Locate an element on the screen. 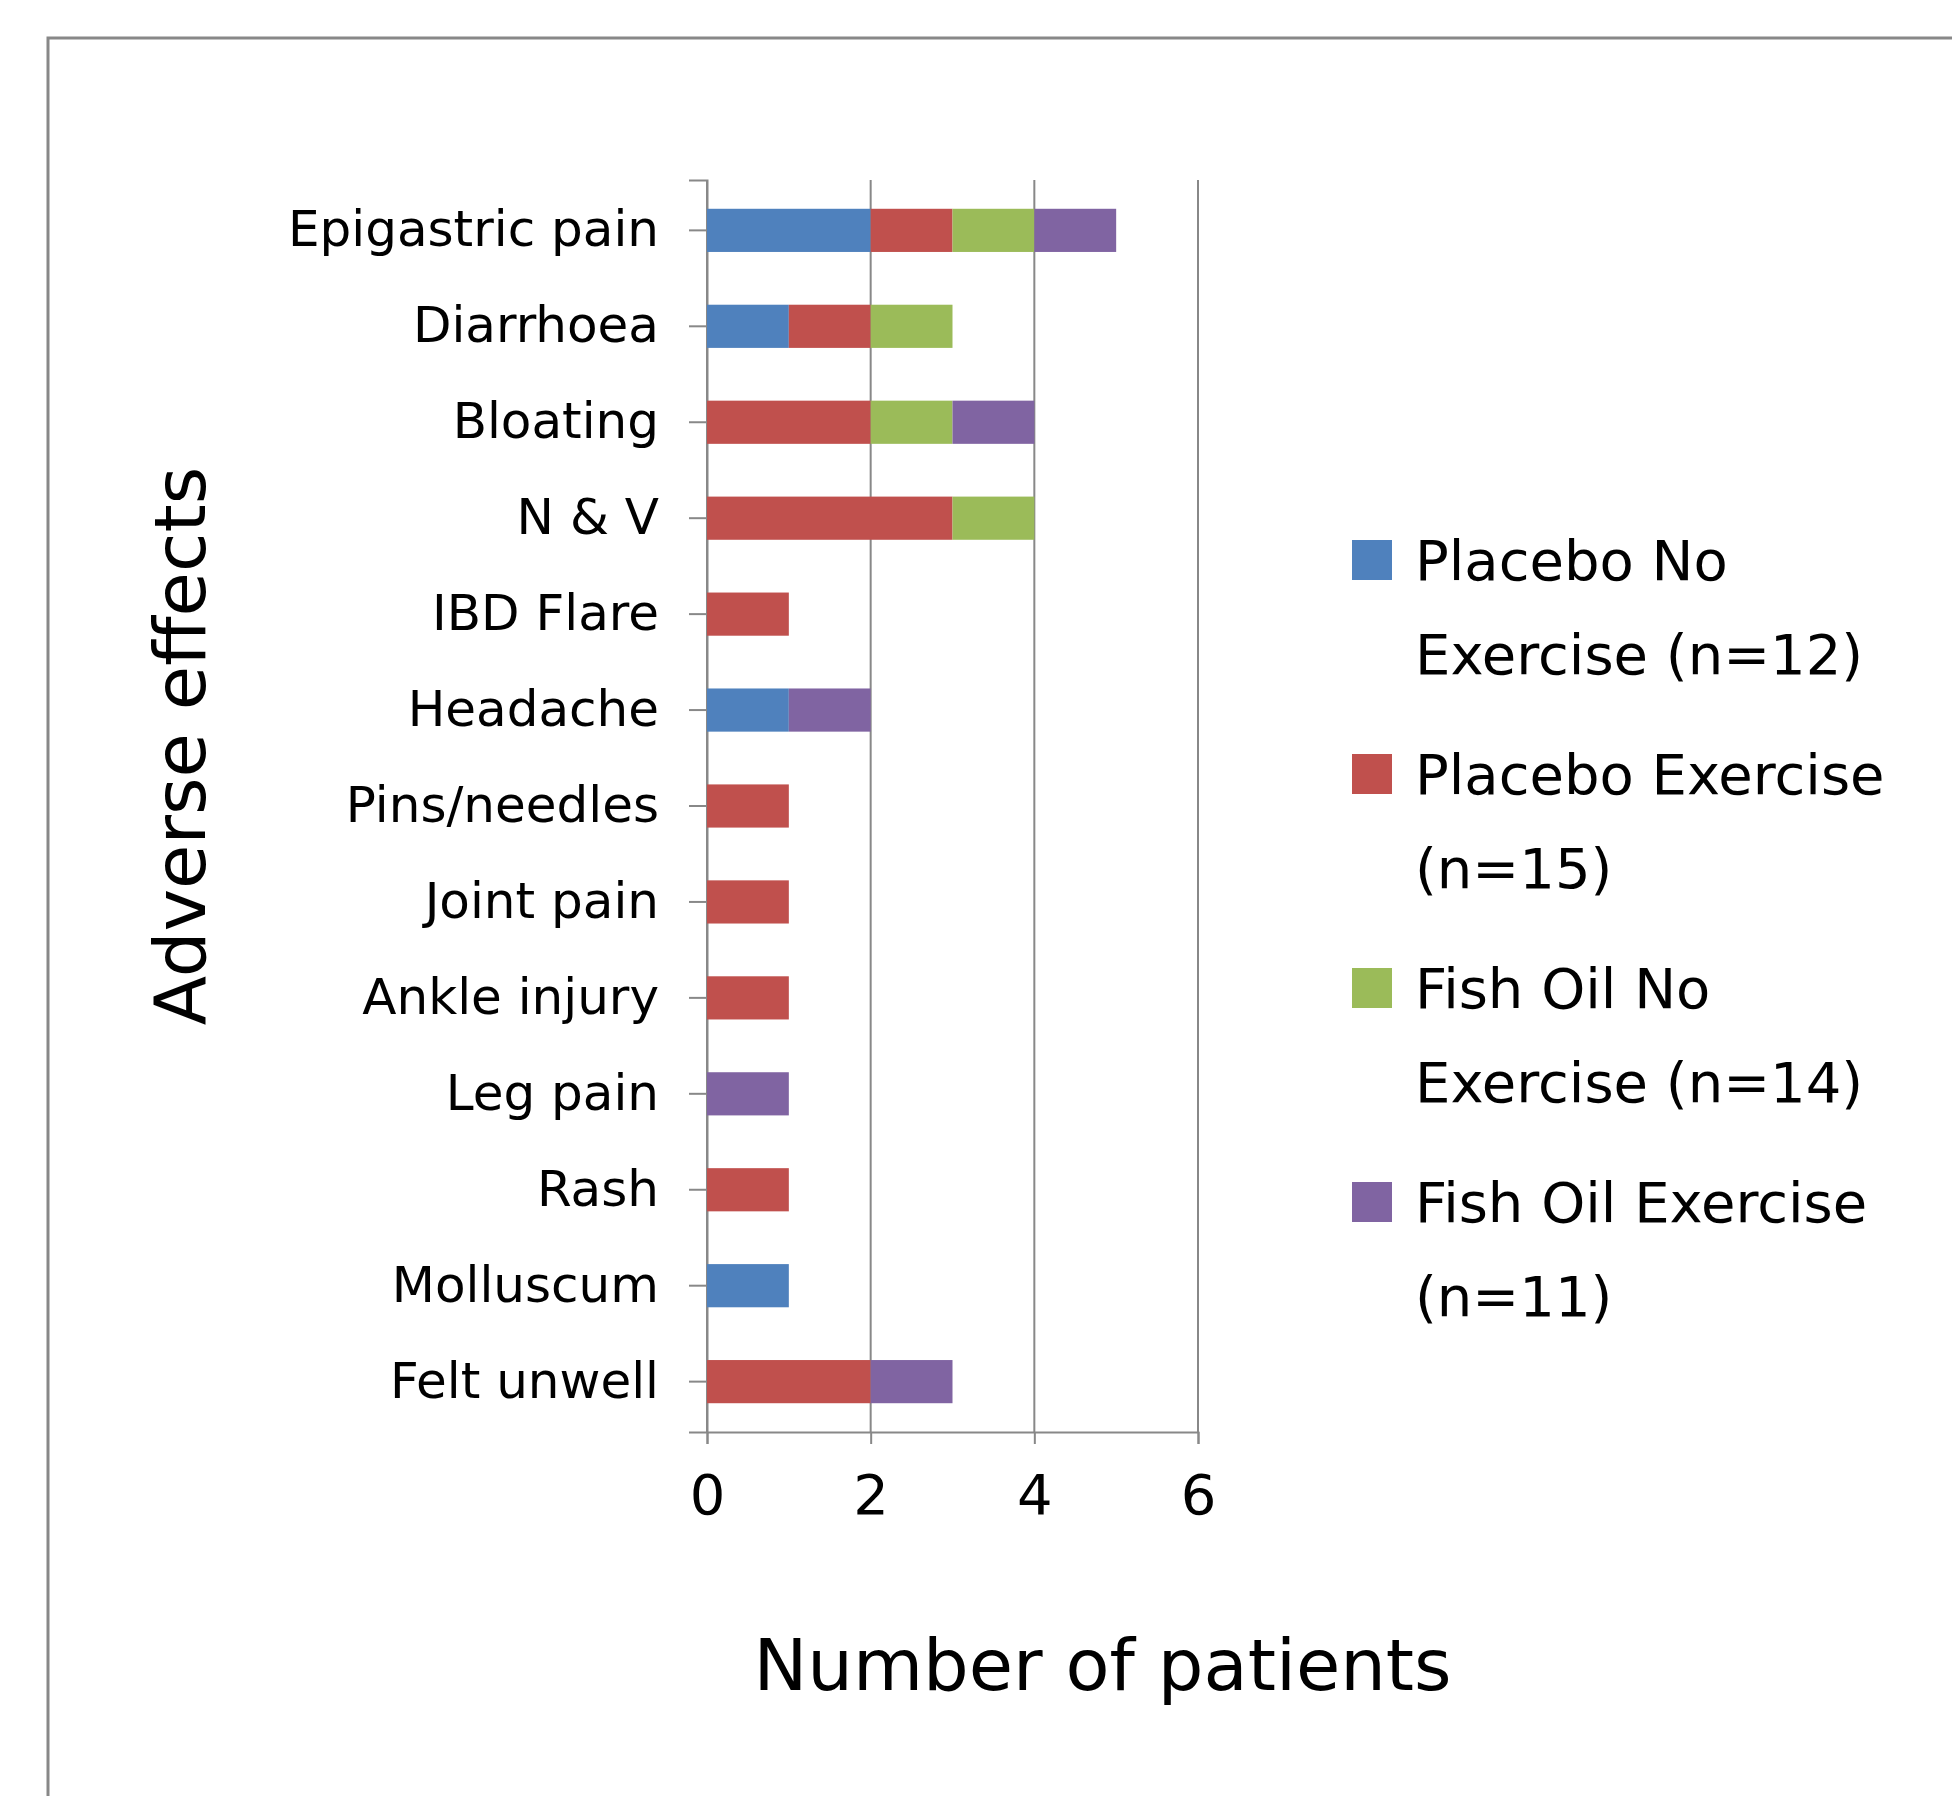 The image size is (1952, 1796). x-tick-label: 6 is located at coordinates (1198, 1494).